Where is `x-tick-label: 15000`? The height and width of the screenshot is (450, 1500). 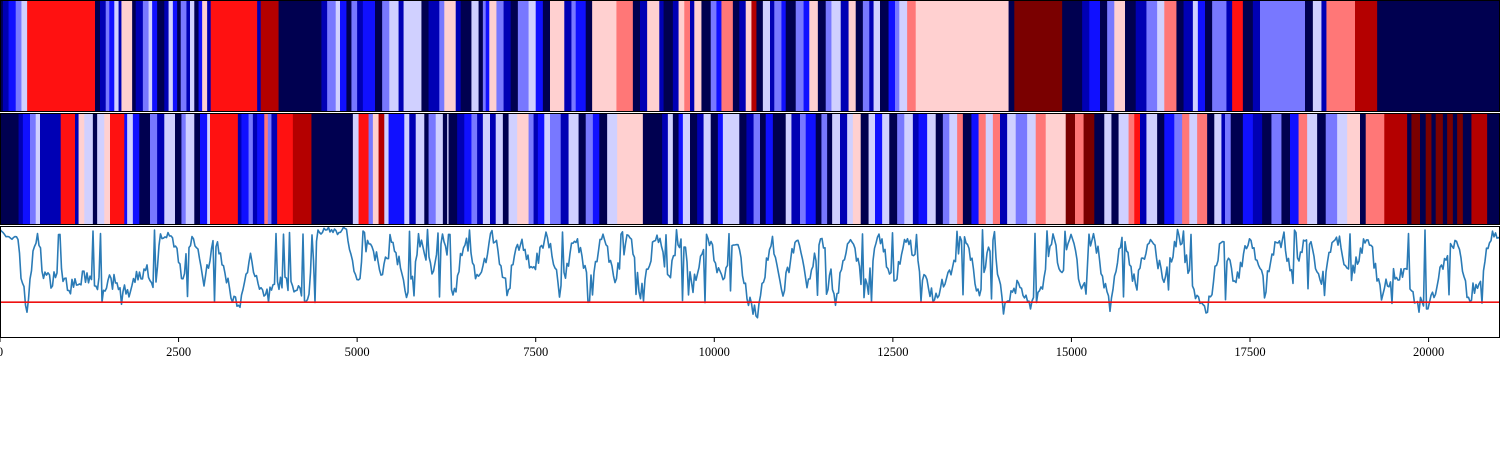 x-tick-label: 15000 is located at coordinates (1071, 352).